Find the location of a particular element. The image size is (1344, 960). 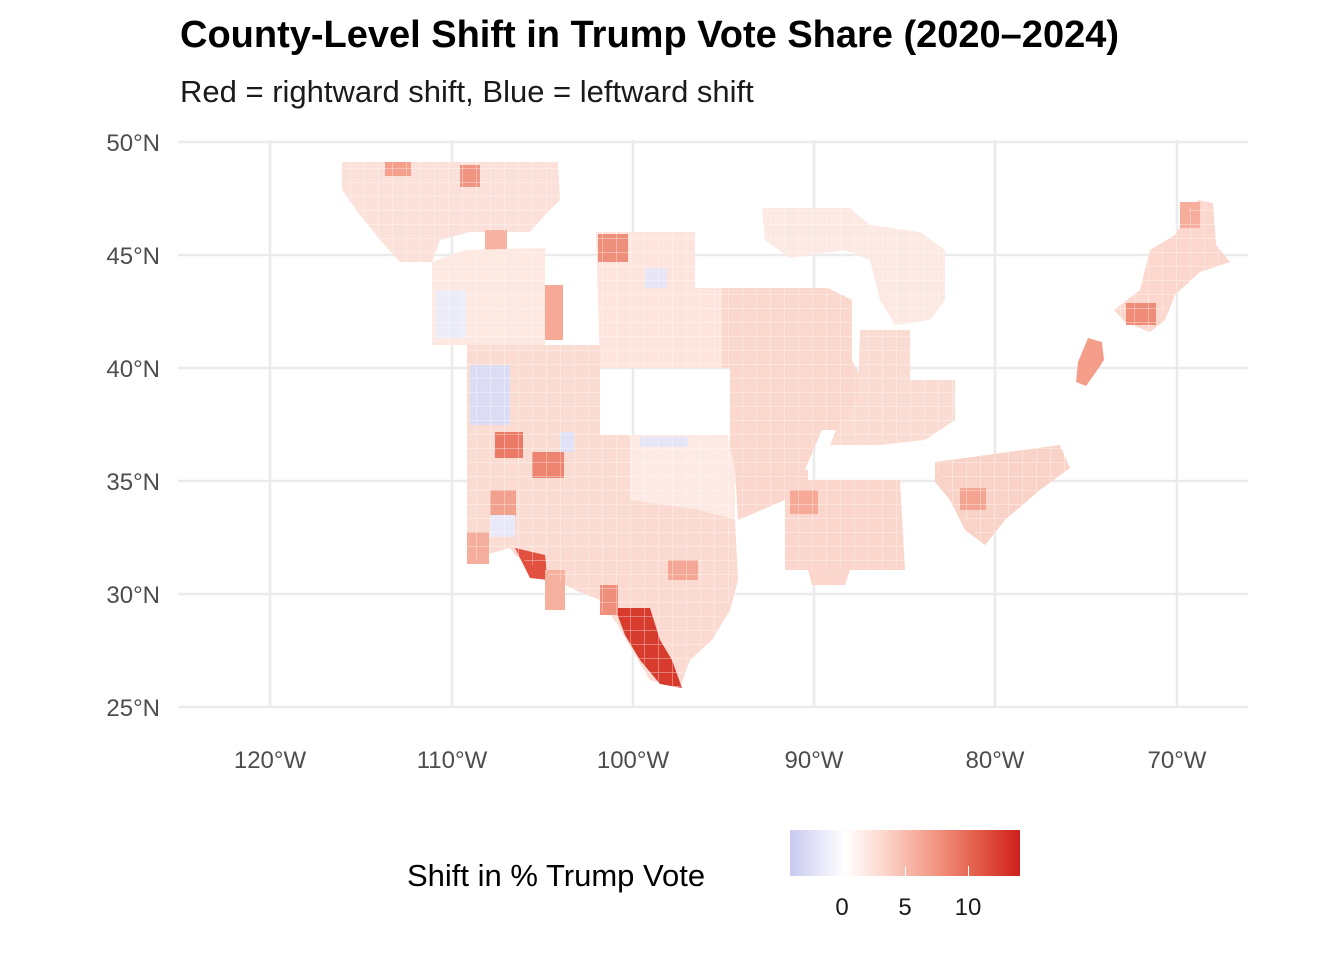

x-tick-label: 100°W is located at coordinates (633, 760).